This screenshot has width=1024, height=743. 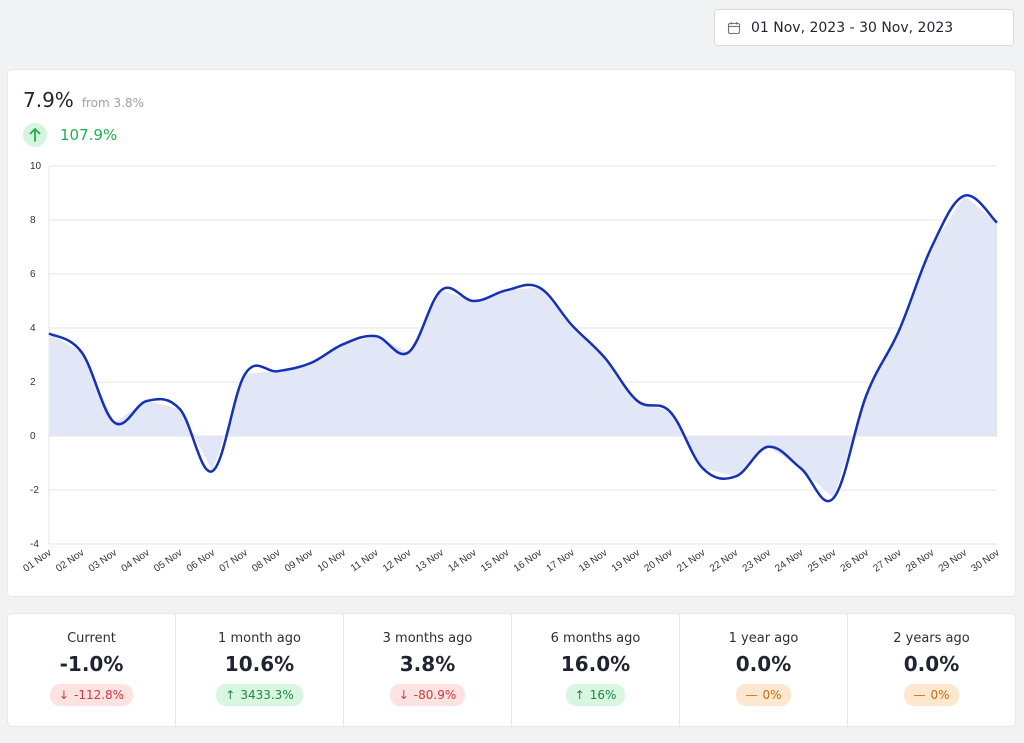 What do you see at coordinates (462, 560) in the screenshot?
I see `x-tick-label: 14 Nov` at bounding box center [462, 560].